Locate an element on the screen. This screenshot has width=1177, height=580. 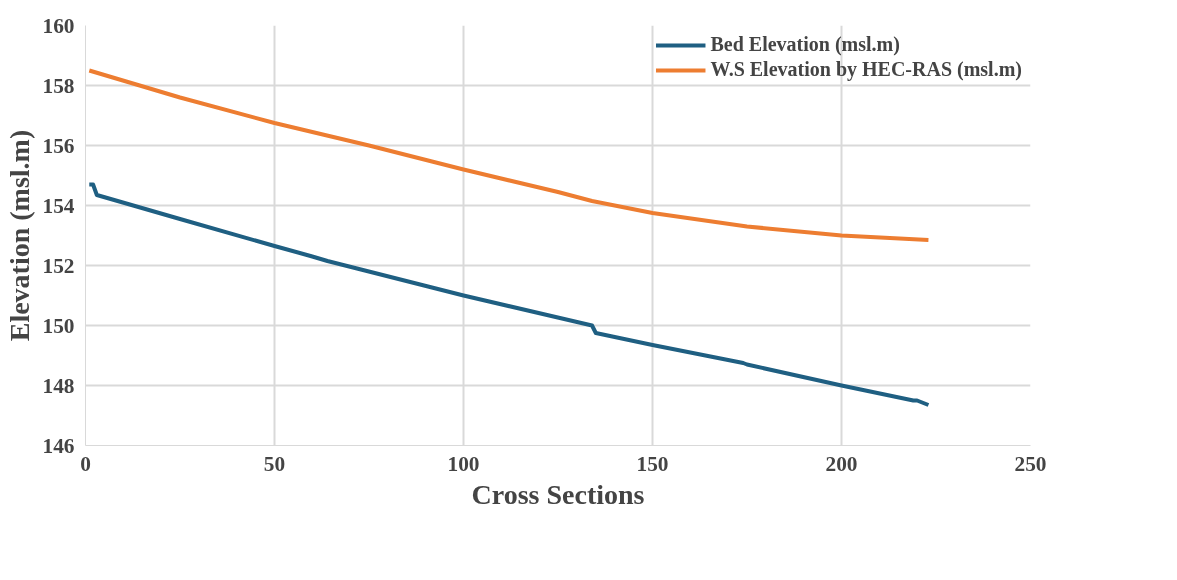
y-tick-label: 158 is located at coordinates (58, 85).